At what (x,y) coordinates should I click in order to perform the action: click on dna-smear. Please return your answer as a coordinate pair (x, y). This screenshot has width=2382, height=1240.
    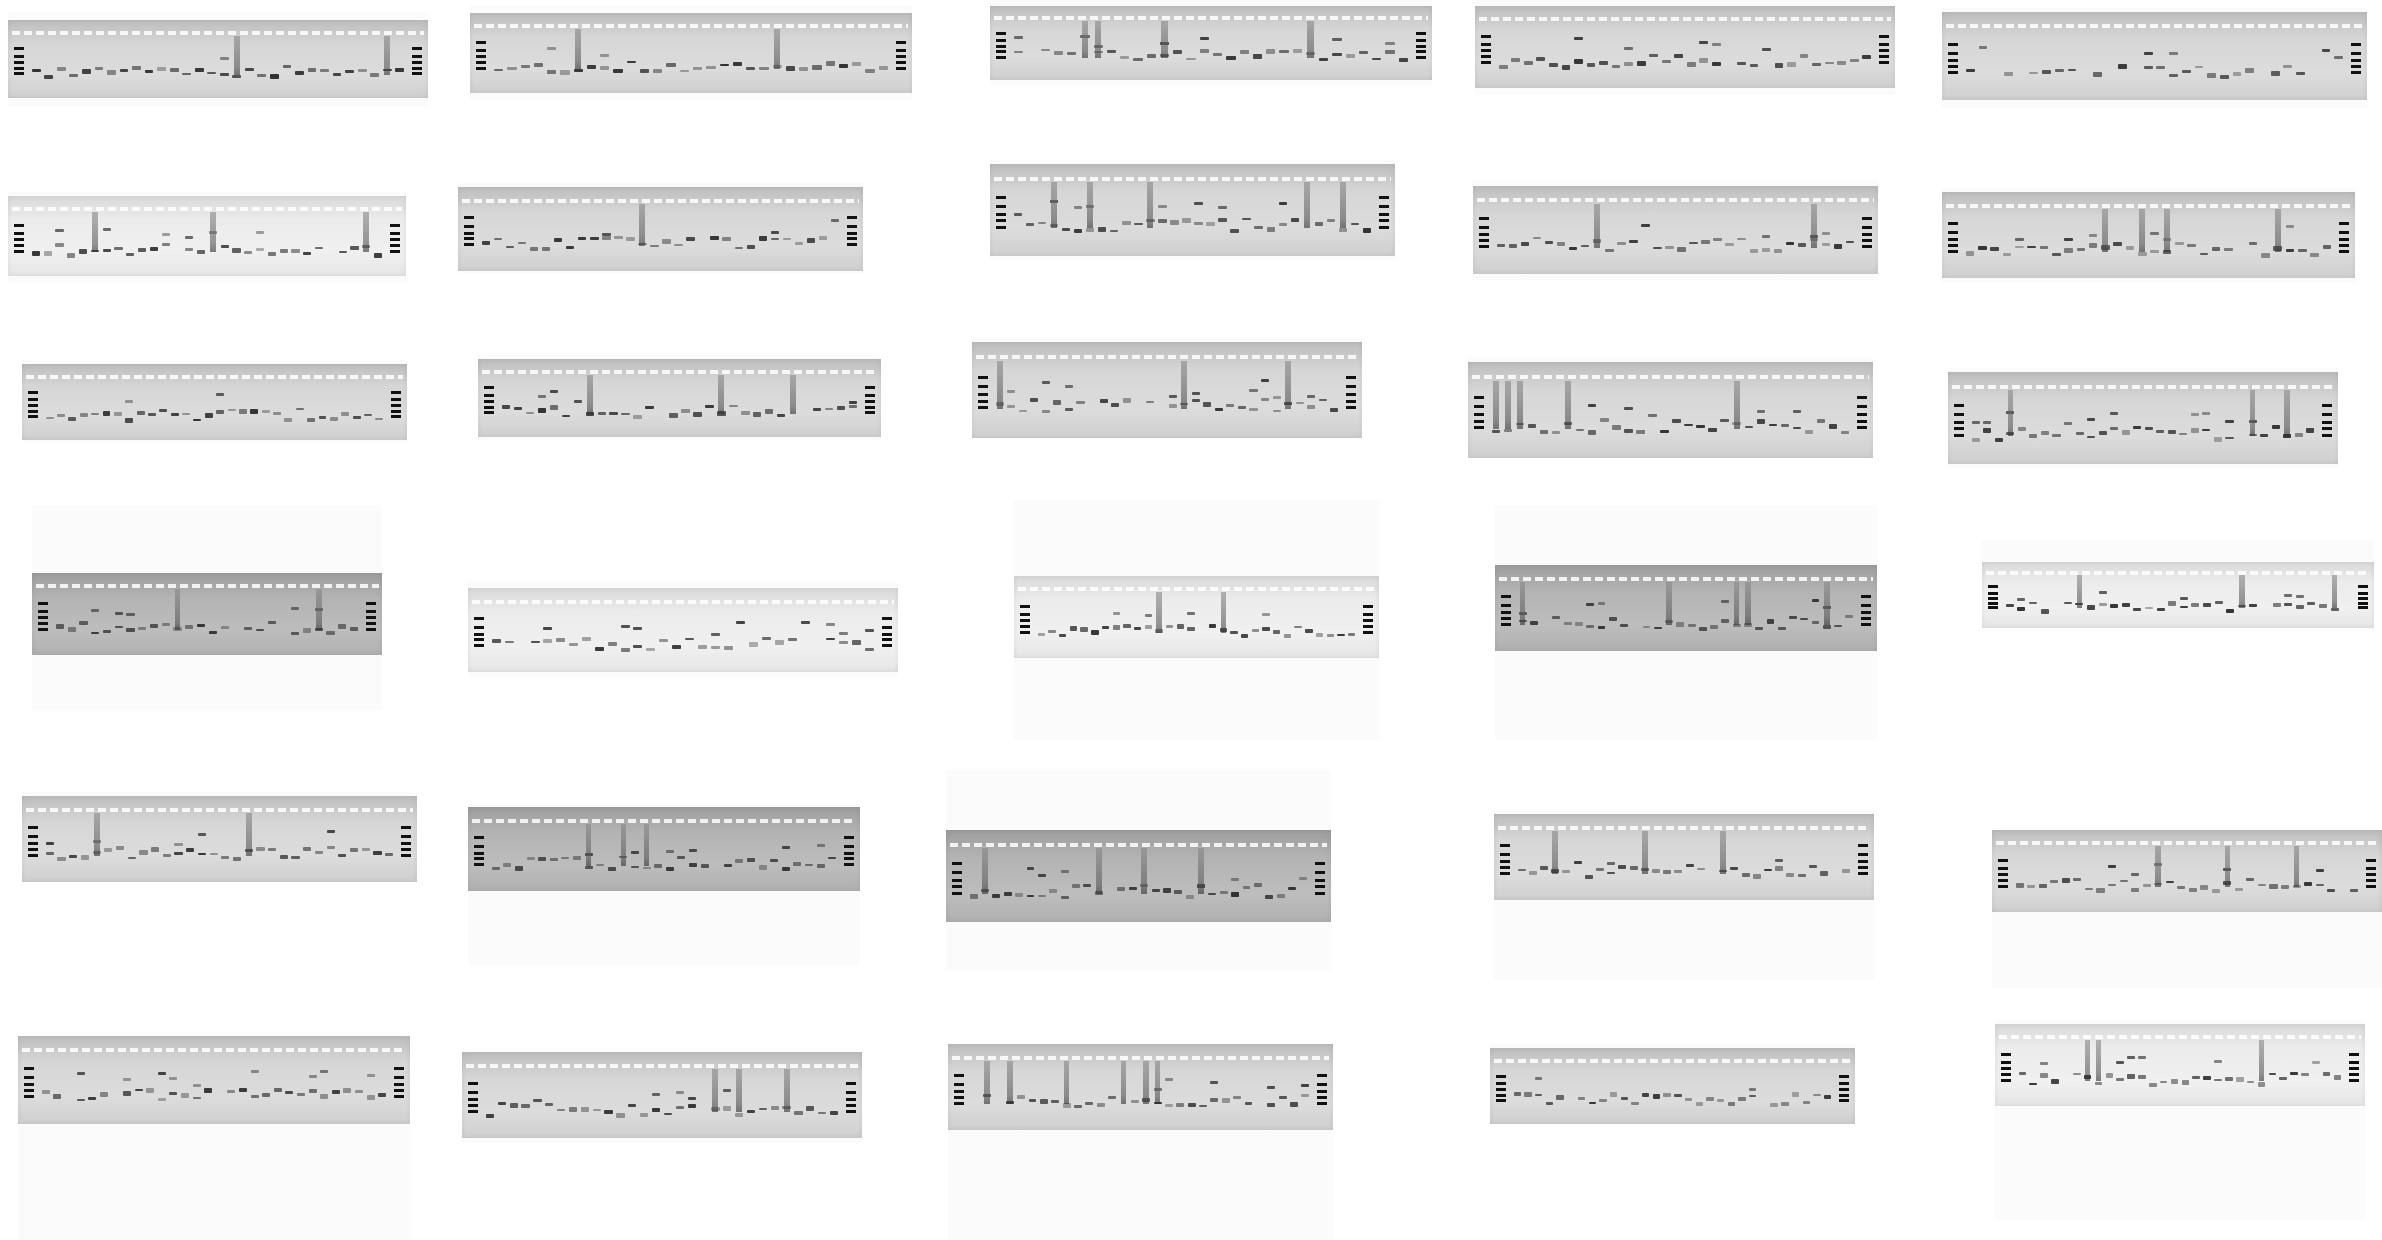
    Looking at the image, I should click on (1342, 205).